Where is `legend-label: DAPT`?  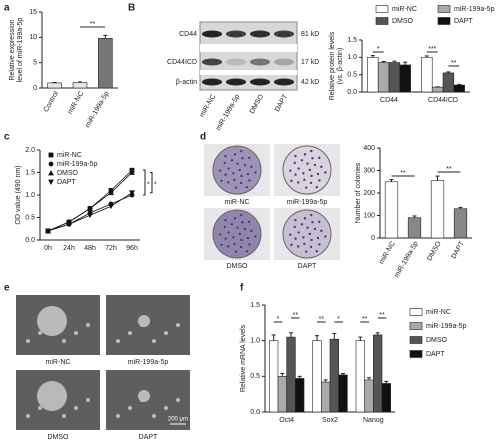 legend-label: DAPT is located at coordinates (463, 21).